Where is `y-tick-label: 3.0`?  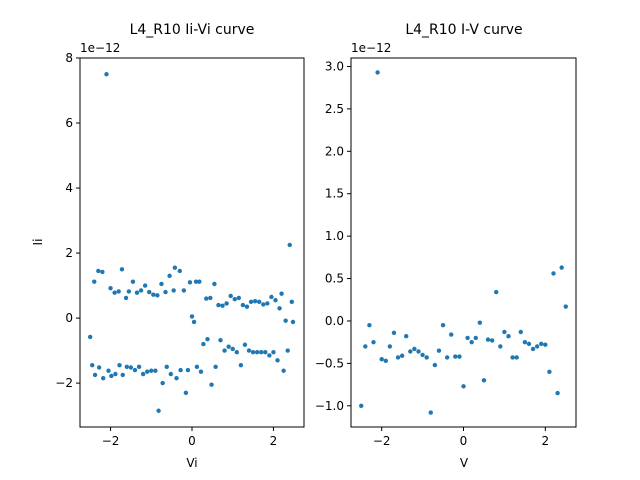 y-tick-label: 3.0 is located at coordinates (334, 66).